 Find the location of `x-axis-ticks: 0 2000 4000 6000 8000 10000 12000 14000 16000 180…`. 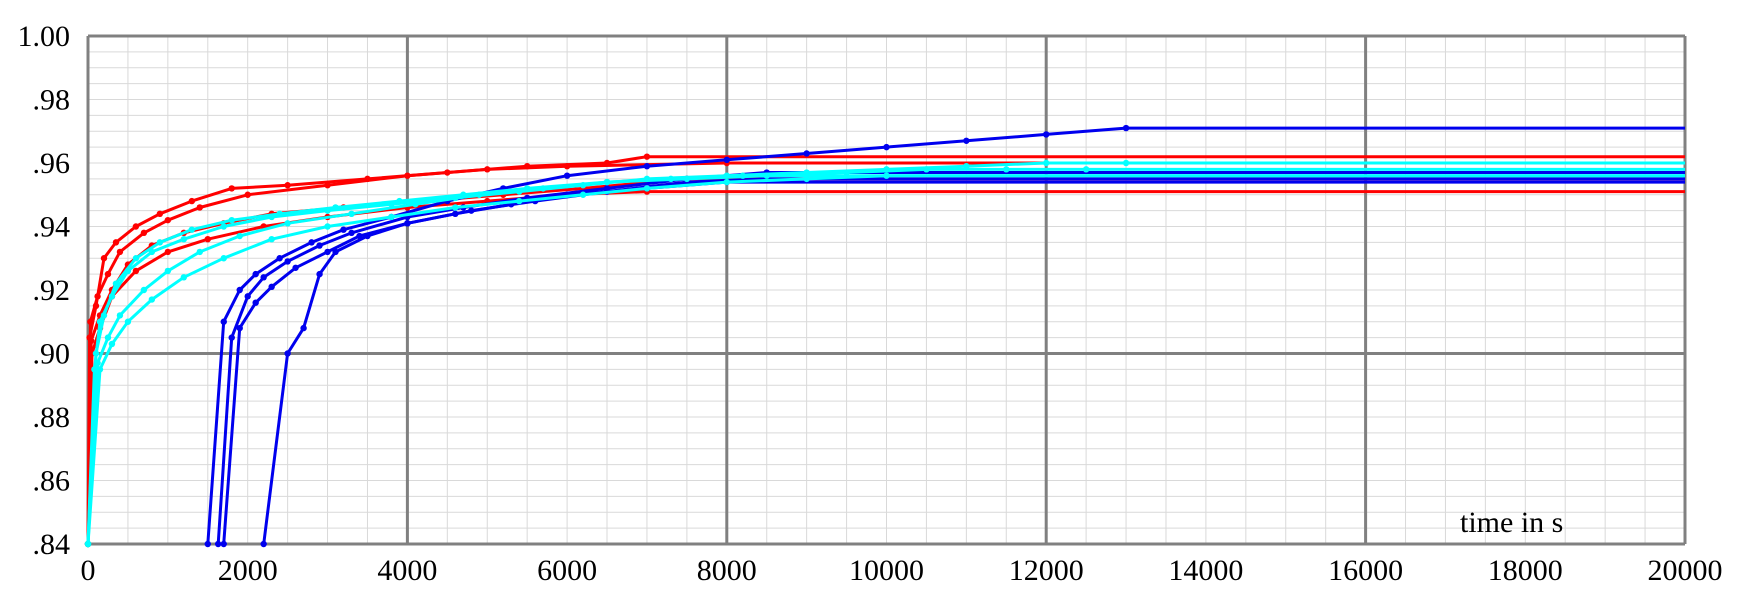

x-axis-ticks: 0 2000 4000 6000 8000 10000 12000 14000 16000 180… is located at coordinates (902, 570).